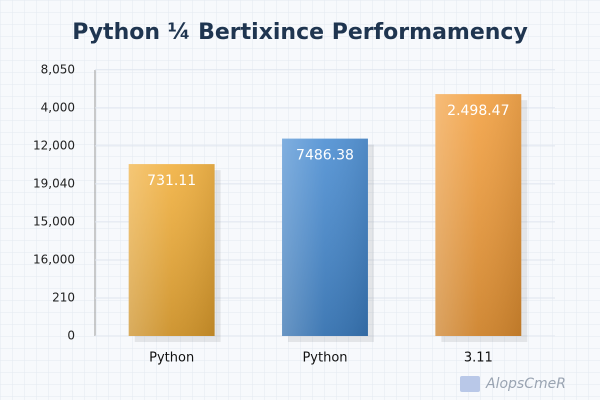 The height and width of the screenshot is (400, 600). Describe the element at coordinates (478, 111) in the screenshot. I see `bar-annotation: 2.498.47` at that location.